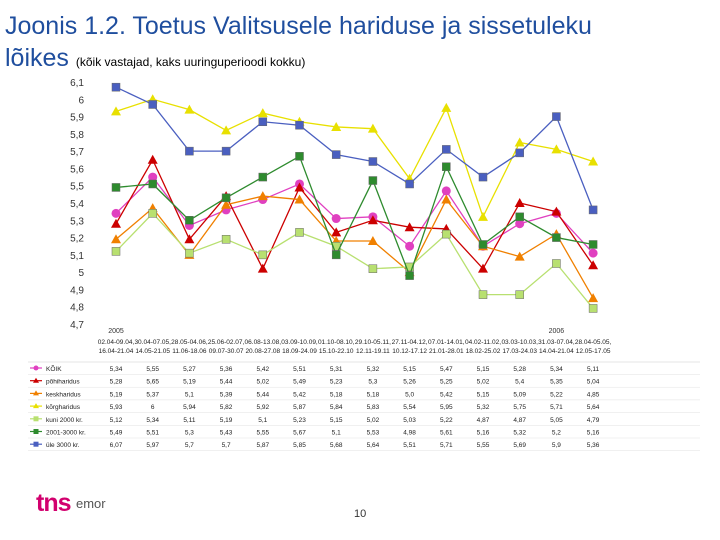  I want to click on x-tick-label: 30.04-07.05,, so click(152, 342).